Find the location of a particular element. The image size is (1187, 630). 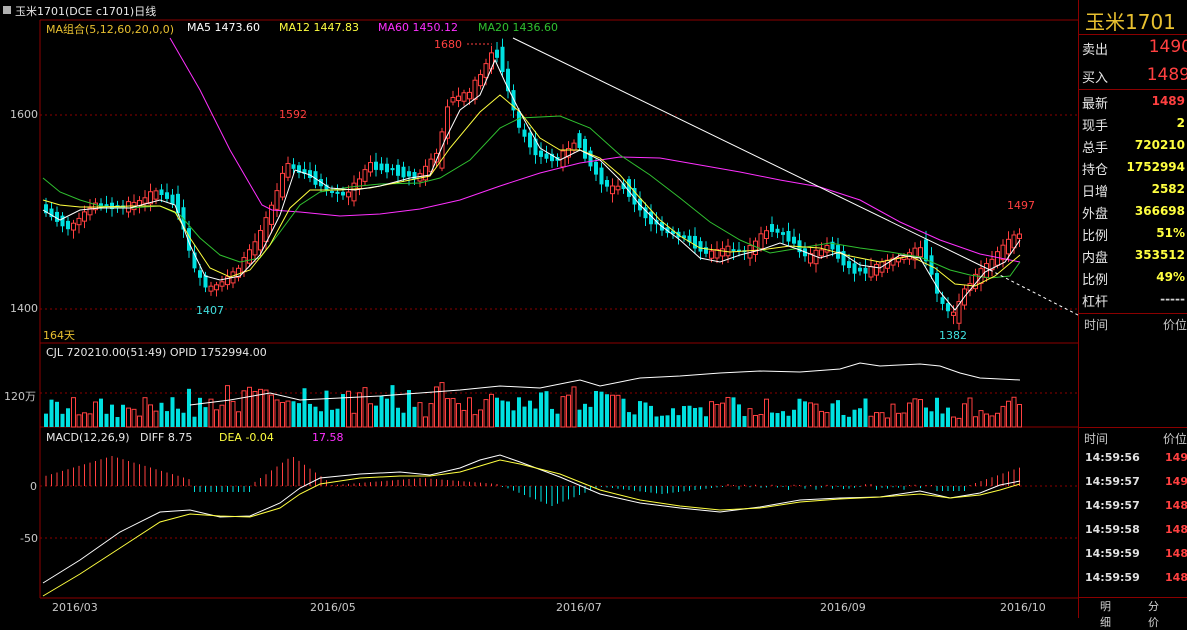

buy-label: 买入 is located at coordinates (1095, 78).